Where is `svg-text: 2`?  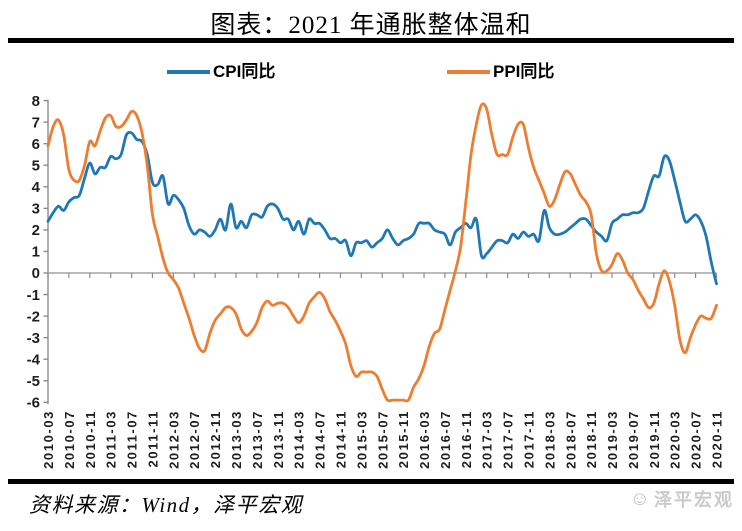
svg-text: 2 is located at coordinates (36, 230).